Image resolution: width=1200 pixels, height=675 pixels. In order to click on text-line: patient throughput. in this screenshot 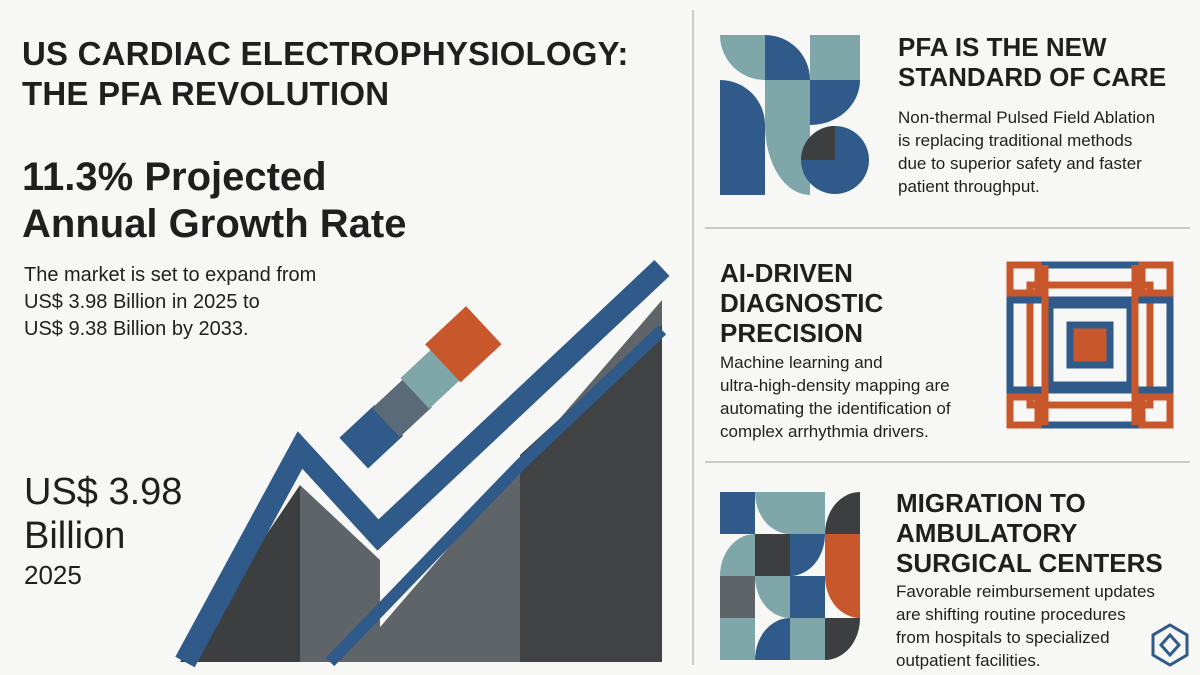, I will do `click(969, 186)`.